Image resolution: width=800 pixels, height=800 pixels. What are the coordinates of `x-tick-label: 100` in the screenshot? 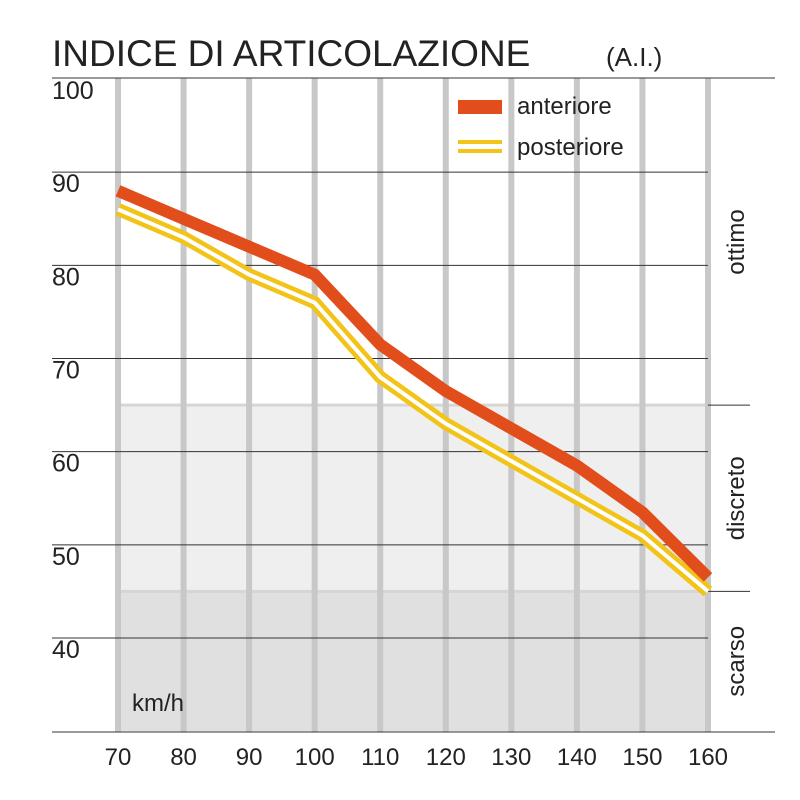 It's located at (315, 757).